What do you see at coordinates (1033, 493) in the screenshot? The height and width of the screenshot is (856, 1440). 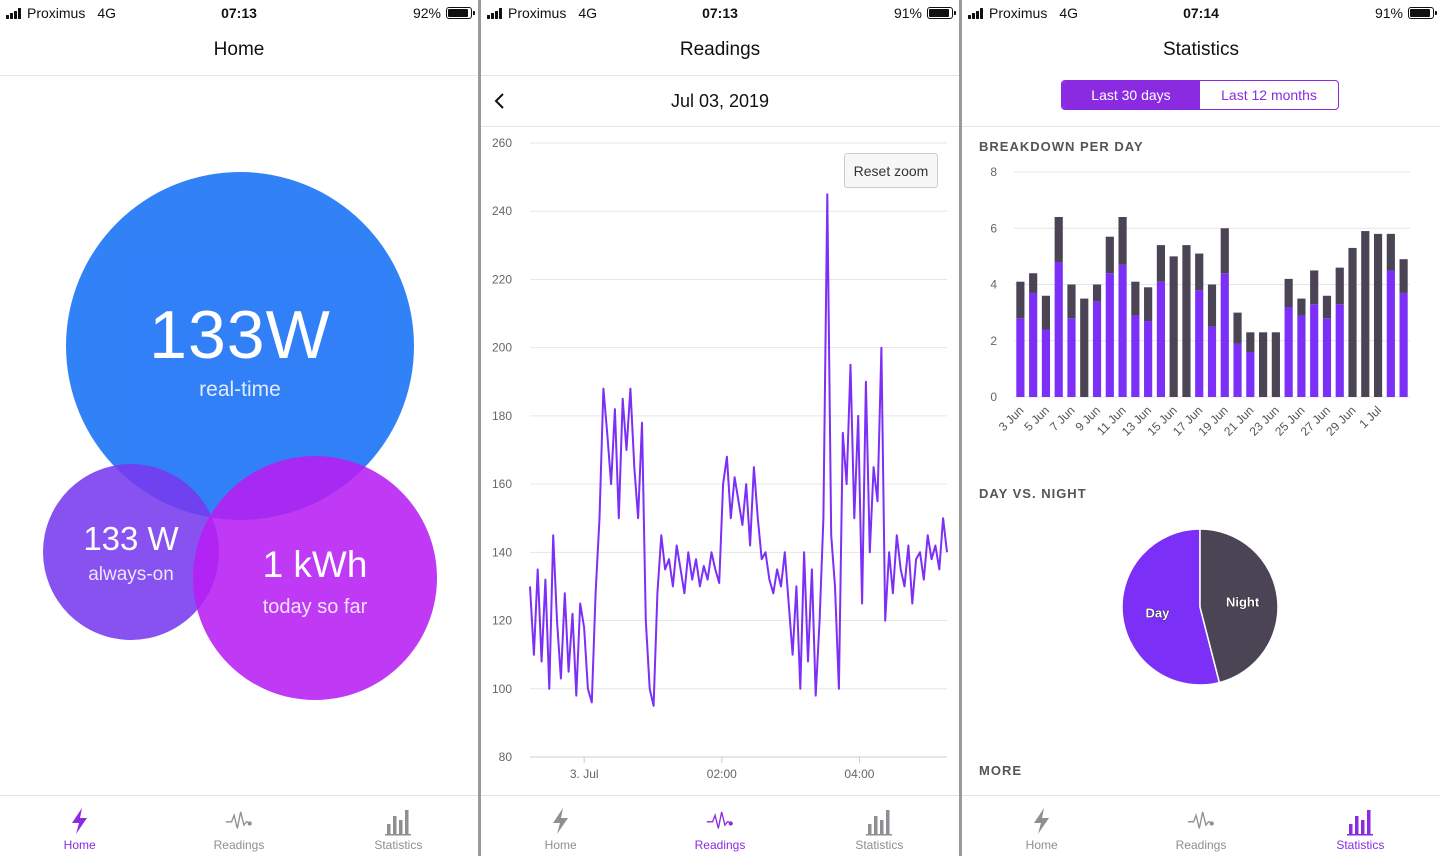 I see `daynight-section-title: DAY VS. NIGHT` at bounding box center [1033, 493].